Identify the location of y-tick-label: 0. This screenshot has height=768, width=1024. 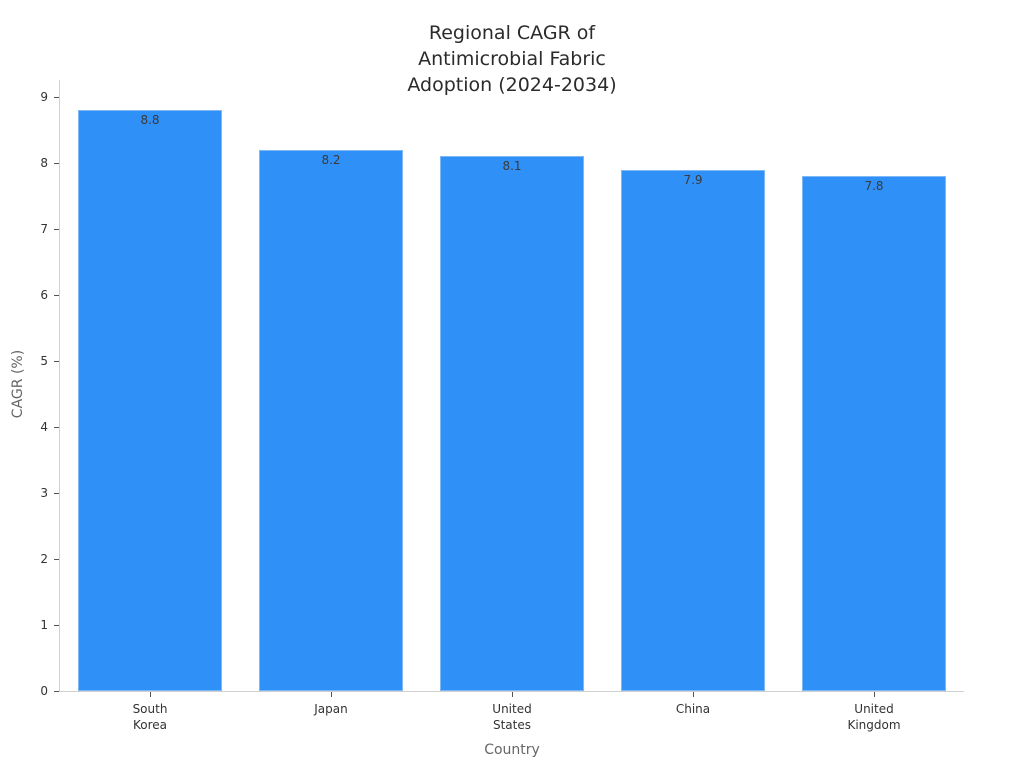
(44, 691).